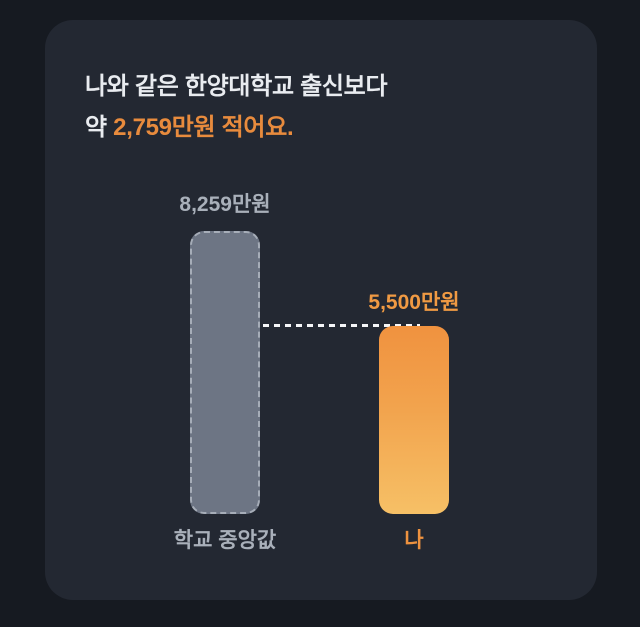 The width and height of the screenshot is (640, 627). What do you see at coordinates (414, 302) in the screenshot?
I see `my-bar-value-label: 5,500만원` at bounding box center [414, 302].